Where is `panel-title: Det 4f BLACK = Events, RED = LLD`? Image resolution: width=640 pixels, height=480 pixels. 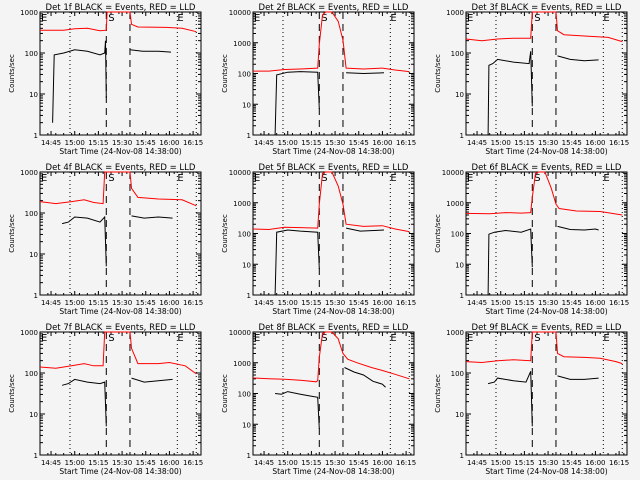
panel-title: Det 4f BLACK = Events, RED = LLD is located at coordinates (121, 168).